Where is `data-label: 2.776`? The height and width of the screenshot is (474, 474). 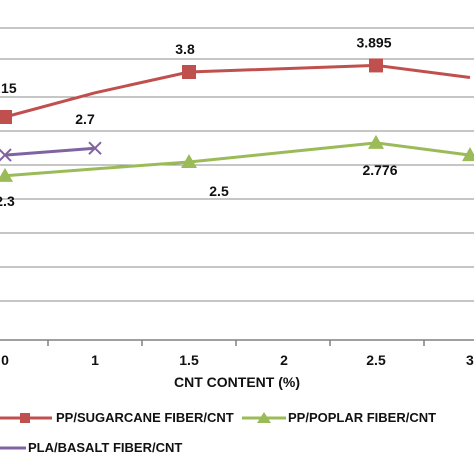 data-label: 2.776 is located at coordinates (379, 170).